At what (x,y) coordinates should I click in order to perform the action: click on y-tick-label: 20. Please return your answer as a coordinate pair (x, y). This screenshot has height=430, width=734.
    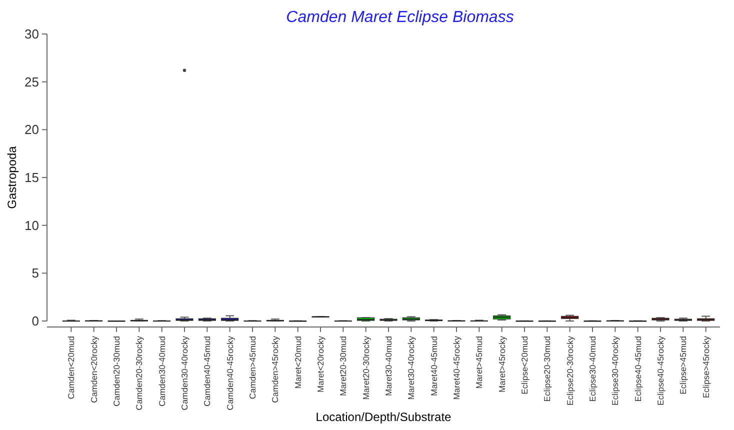
    Looking at the image, I should click on (31, 130).